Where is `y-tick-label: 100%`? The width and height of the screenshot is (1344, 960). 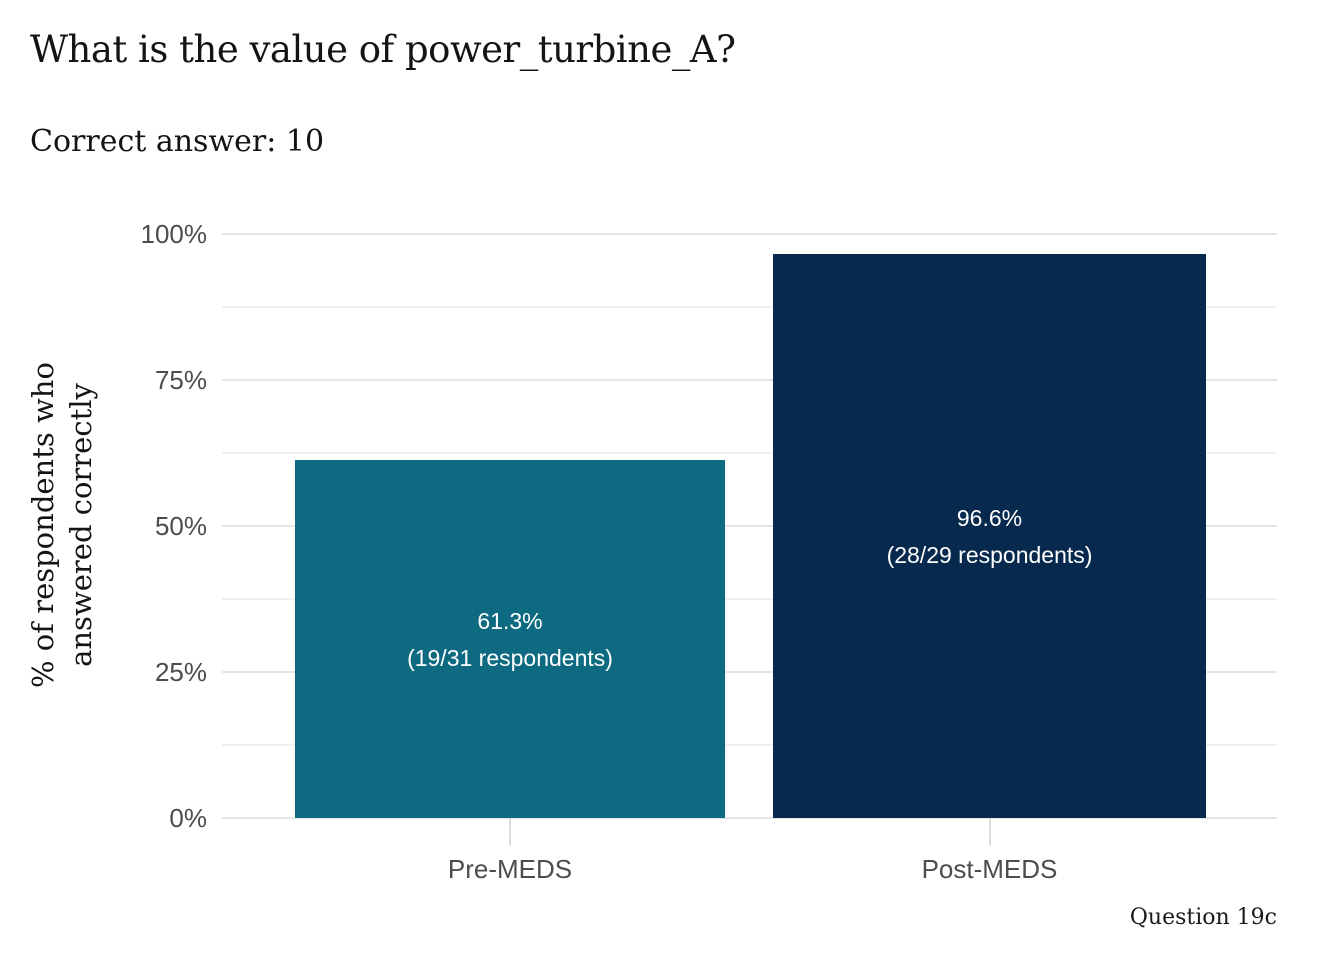
y-tick-label: 100% is located at coordinates (174, 234).